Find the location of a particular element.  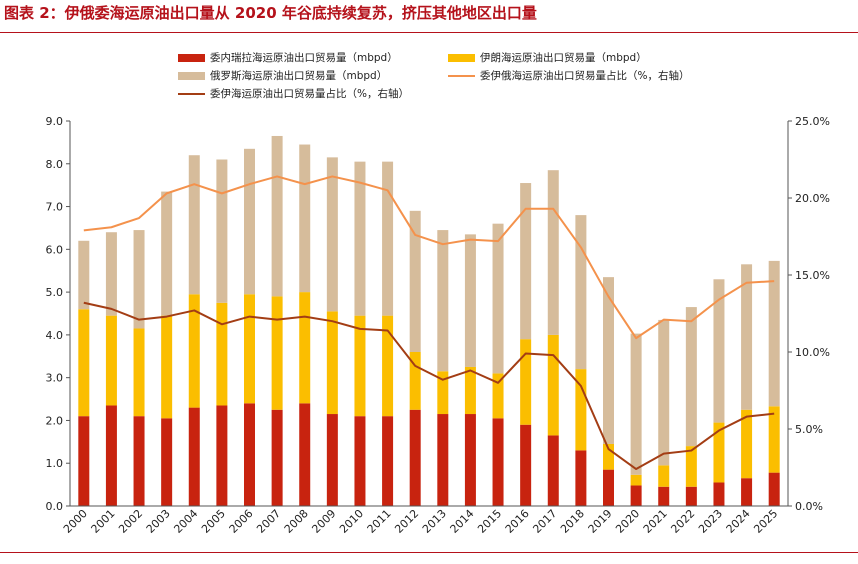

legend-label-share-total: 委伊俄海运原油出口贸易量占比（%，右轴） is located at coordinates (585, 76).